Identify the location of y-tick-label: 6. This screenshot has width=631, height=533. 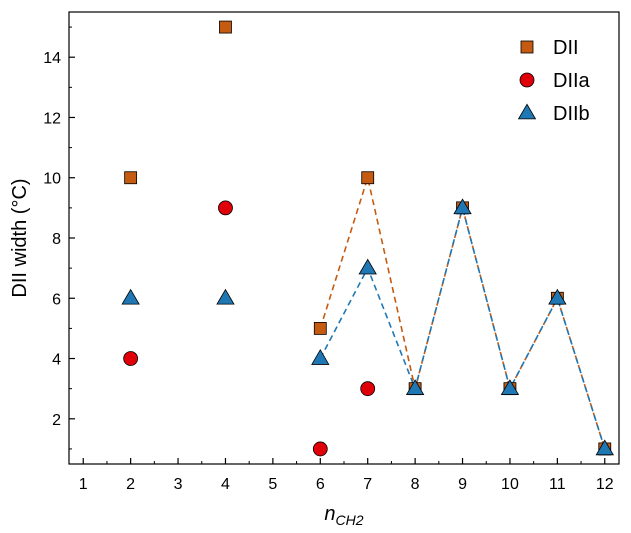
(56, 299).